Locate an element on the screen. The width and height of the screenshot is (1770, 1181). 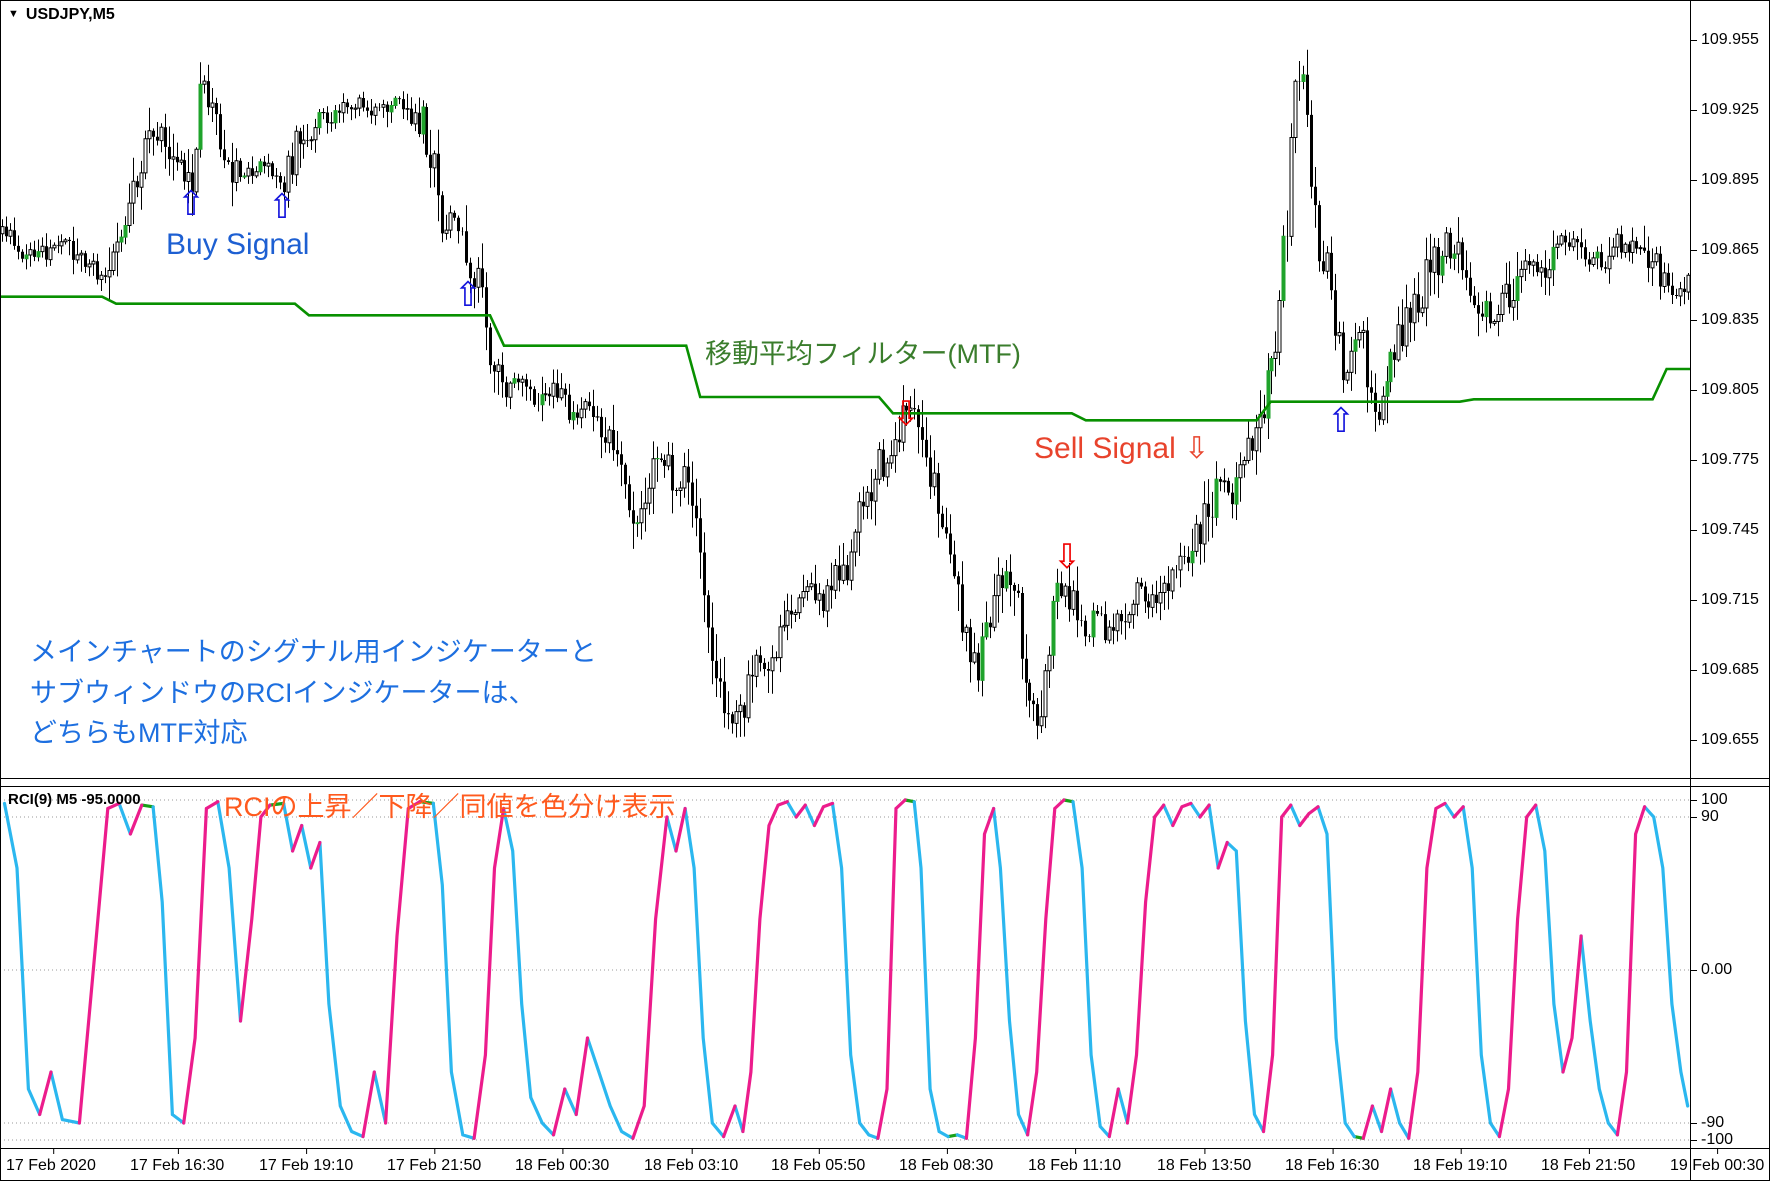
ma-filter-line is located at coordinates (845, 358).